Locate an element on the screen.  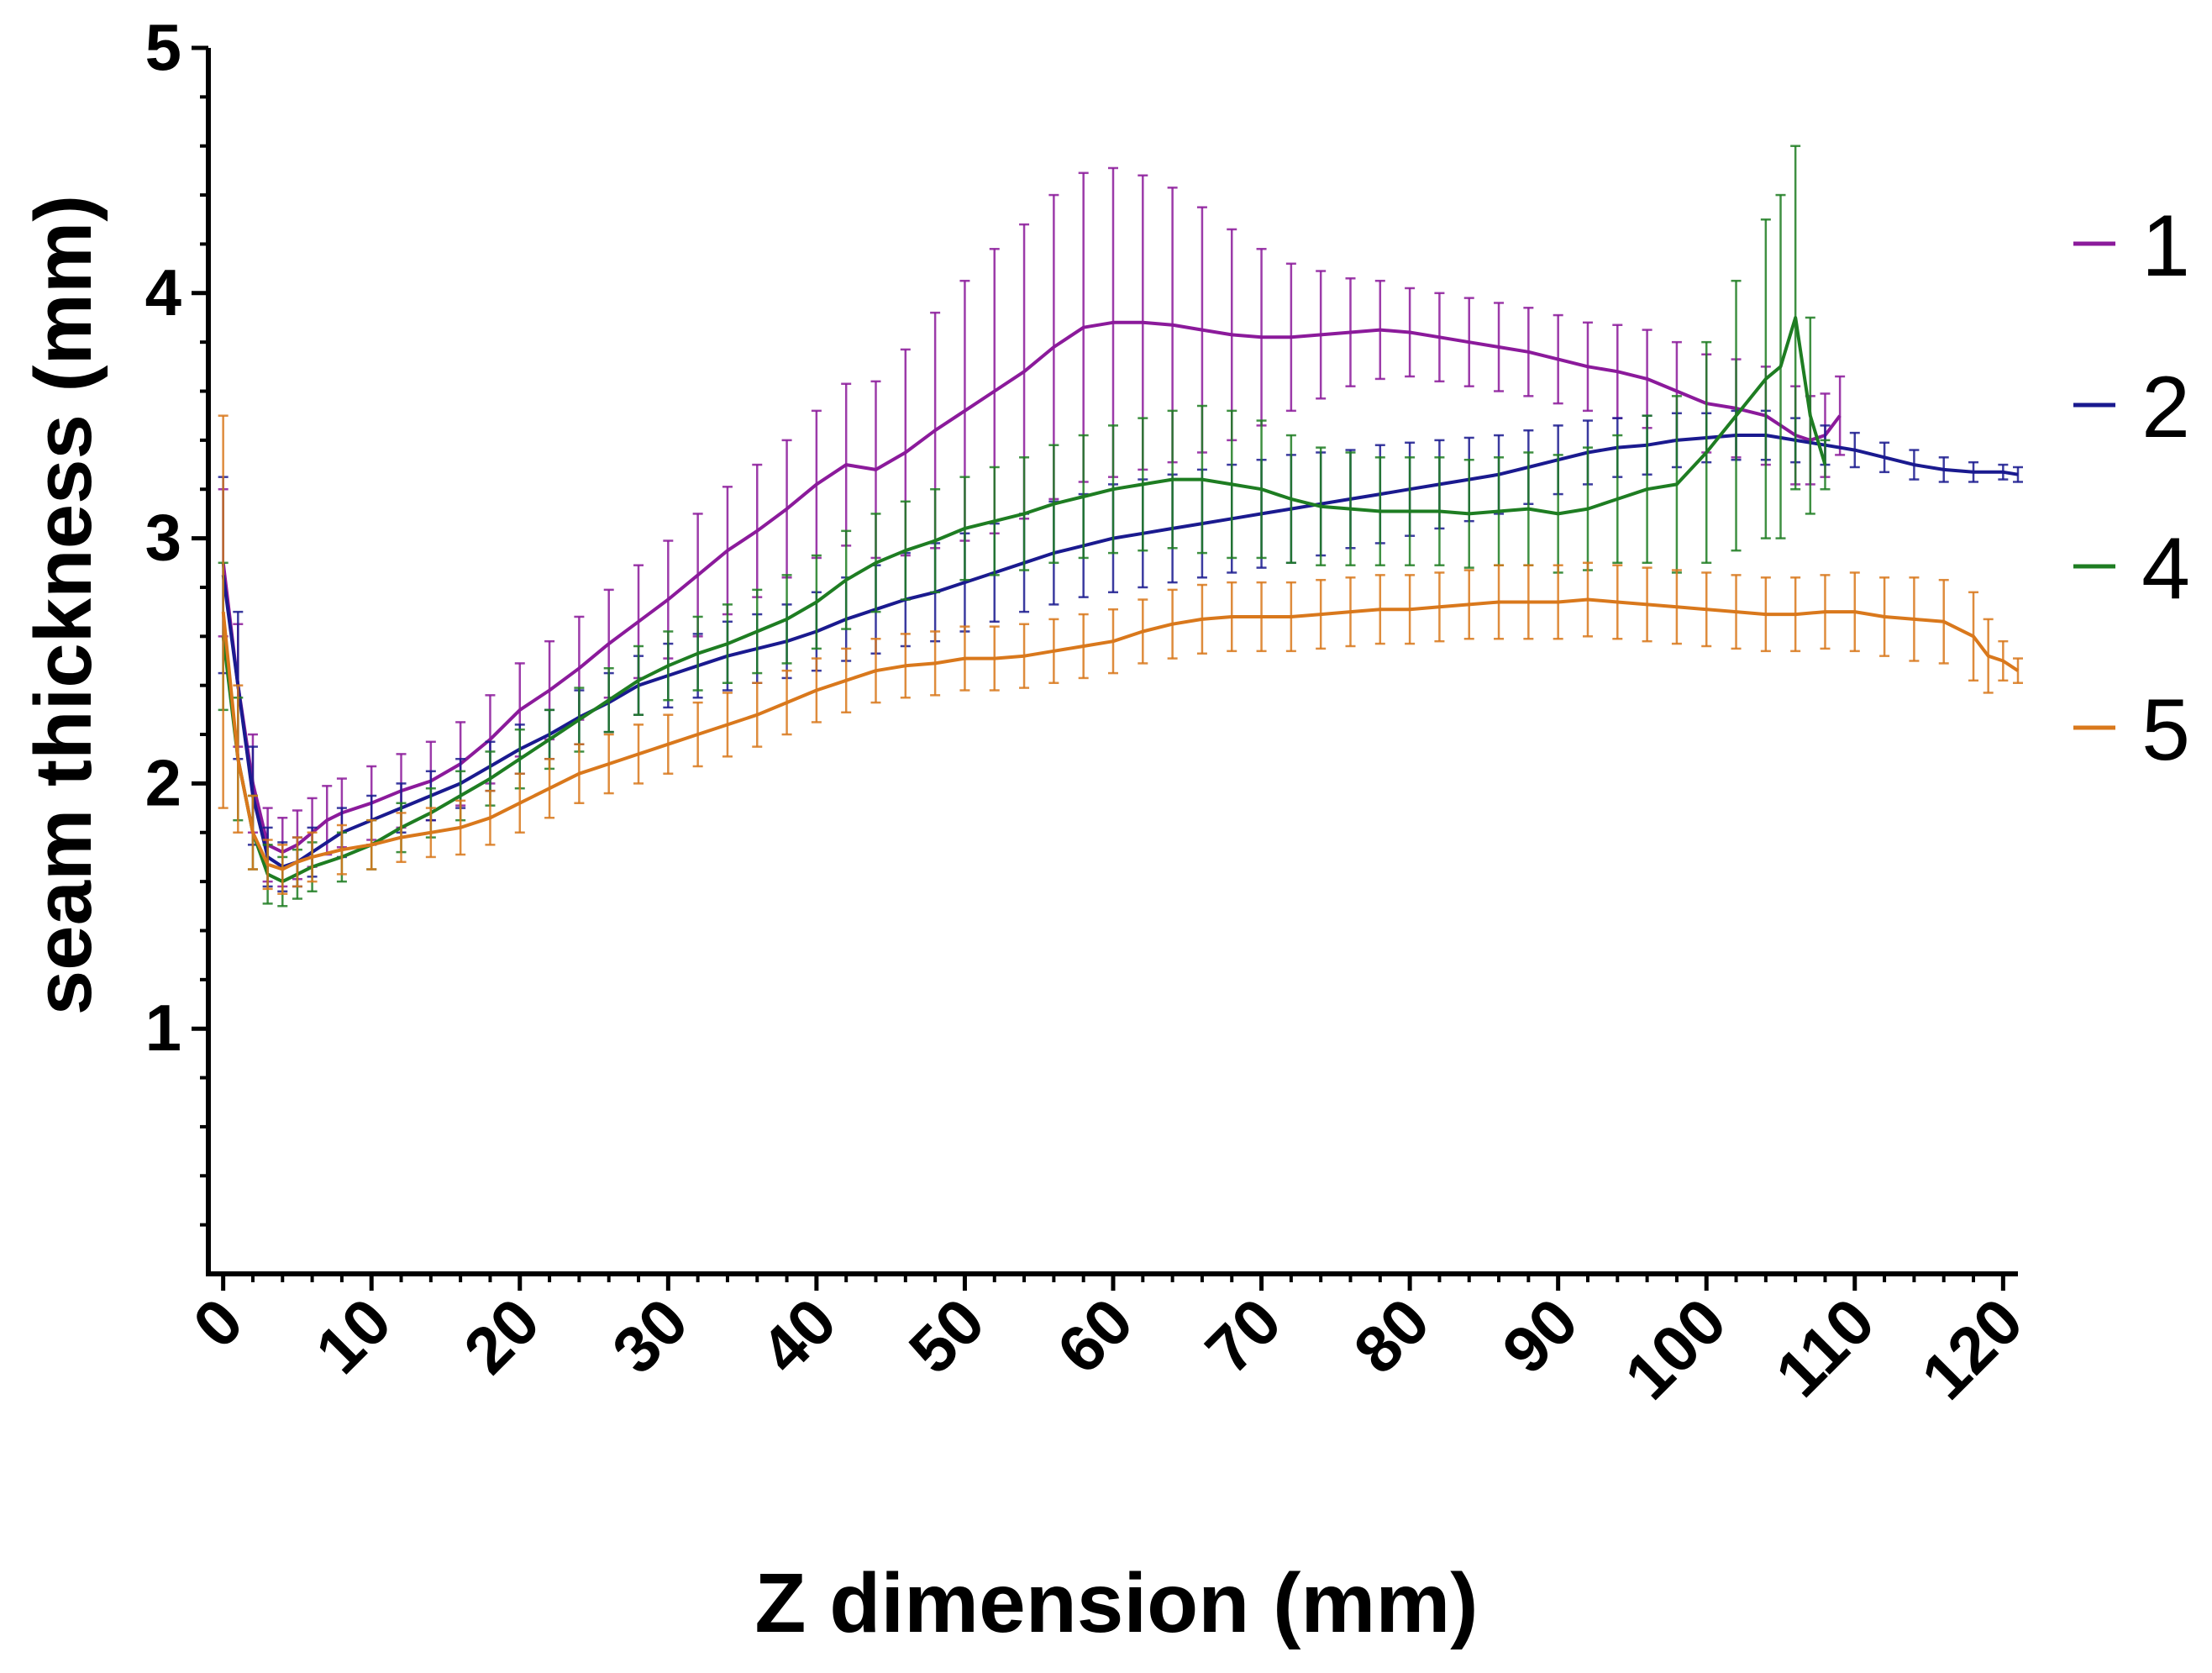
y-tick-label: 3 is located at coordinates (163, 538).